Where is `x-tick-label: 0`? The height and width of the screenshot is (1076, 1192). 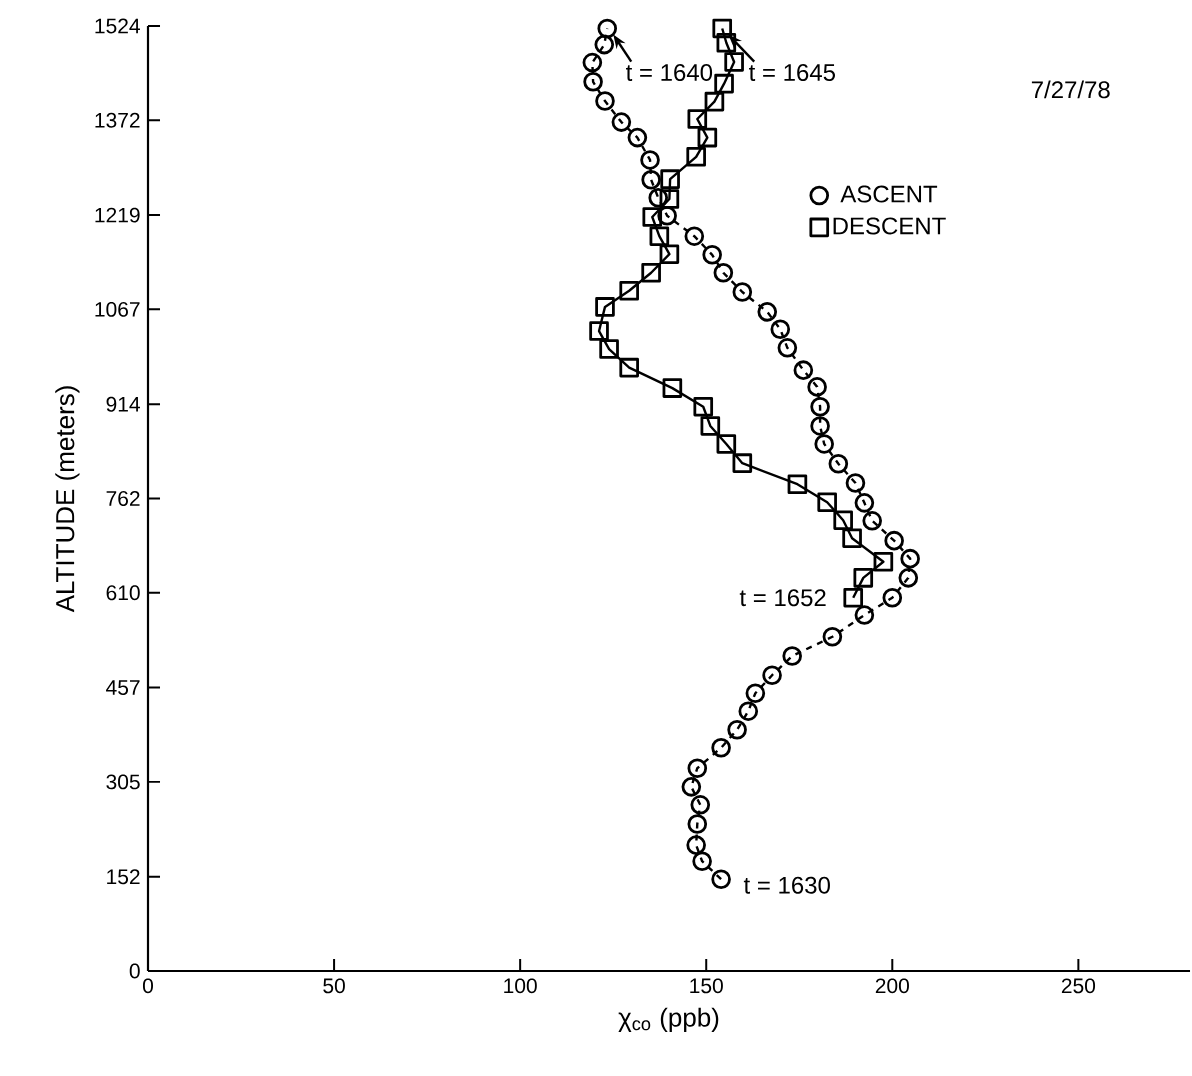 x-tick-label: 0 is located at coordinates (148, 986).